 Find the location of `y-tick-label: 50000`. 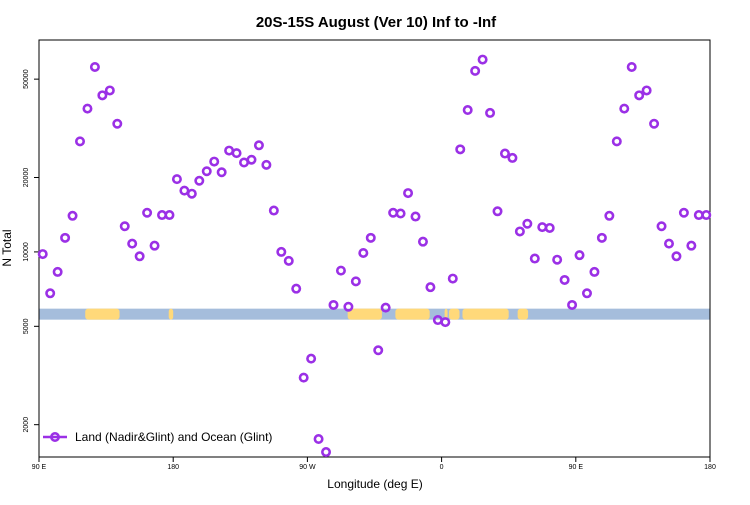

y-tick-label: 50000 is located at coordinates (26, 79).